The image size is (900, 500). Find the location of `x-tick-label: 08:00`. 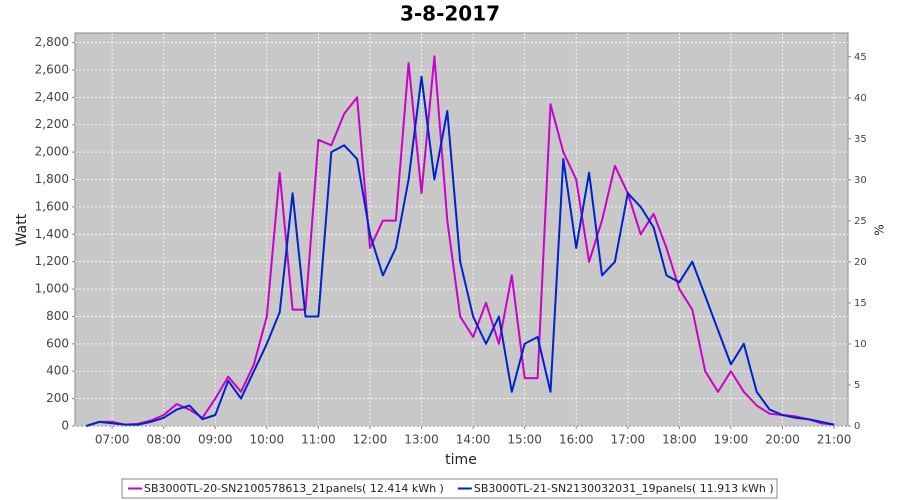

x-tick-label: 08:00 is located at coordinates (163, 440).